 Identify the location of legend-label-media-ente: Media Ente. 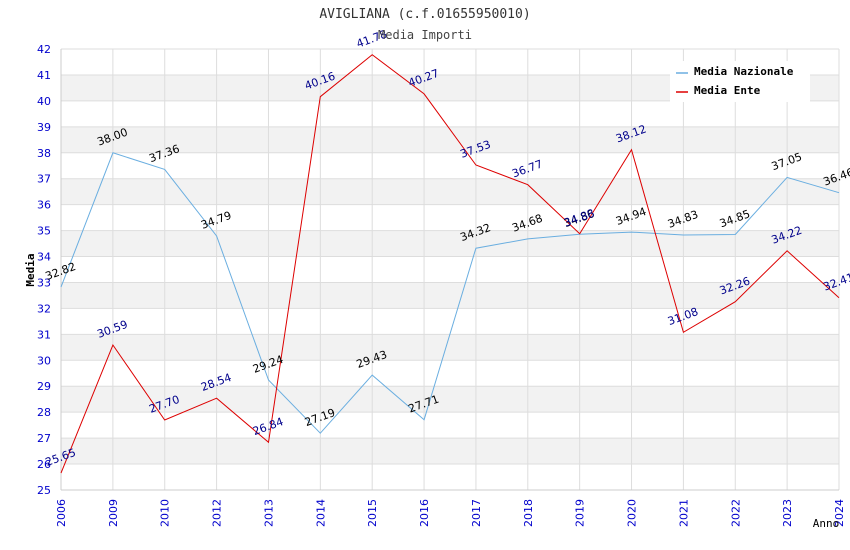
(727, 90).